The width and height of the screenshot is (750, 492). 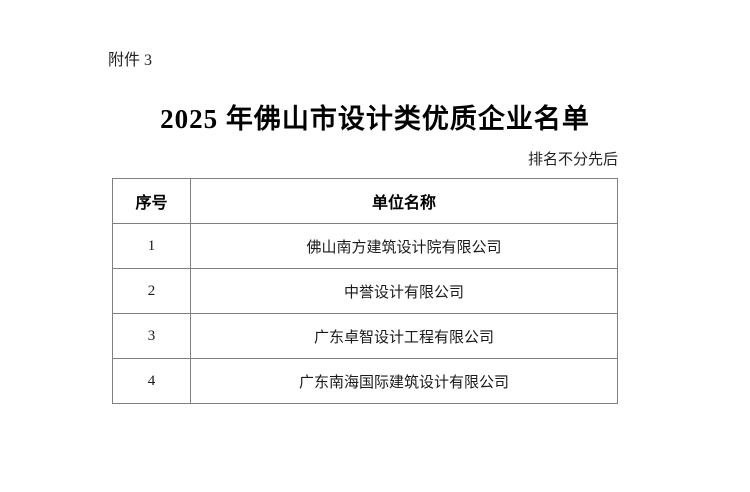 What do you see at coordinates (151, 336) in the screenshot?
I see `cell-no: 3` at bounding box center [151, 336].